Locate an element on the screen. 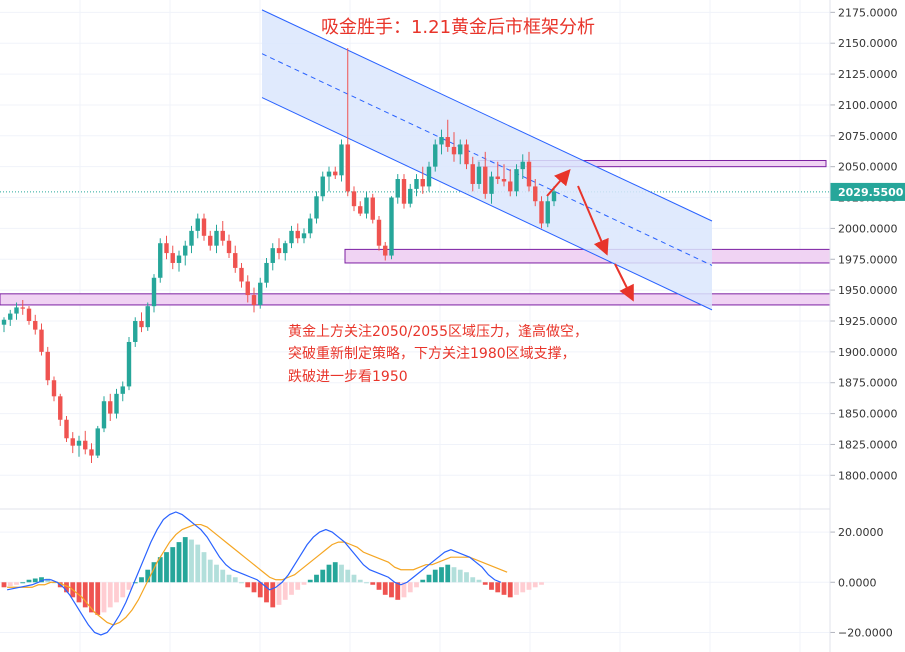  price-tick-label: 2075.0000 is located at coordinates (868, 136).